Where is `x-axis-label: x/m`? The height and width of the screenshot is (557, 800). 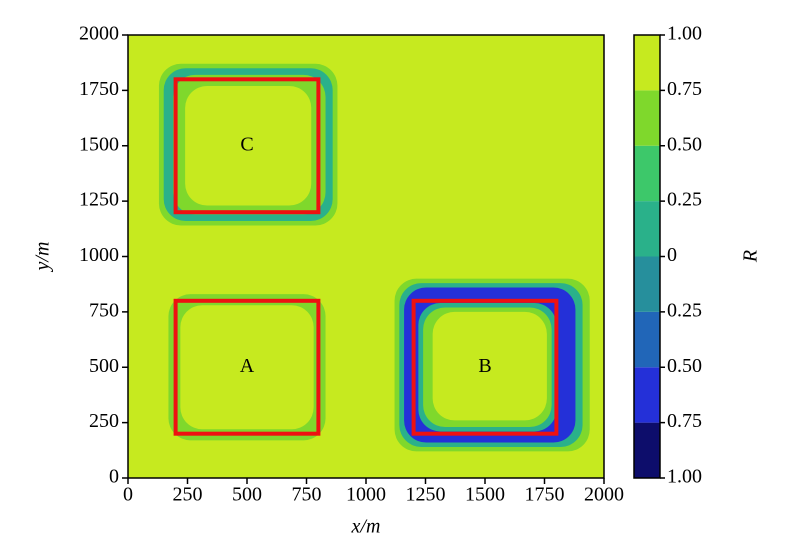
x-axis-label: x/m is located at coordinates (366, 527).